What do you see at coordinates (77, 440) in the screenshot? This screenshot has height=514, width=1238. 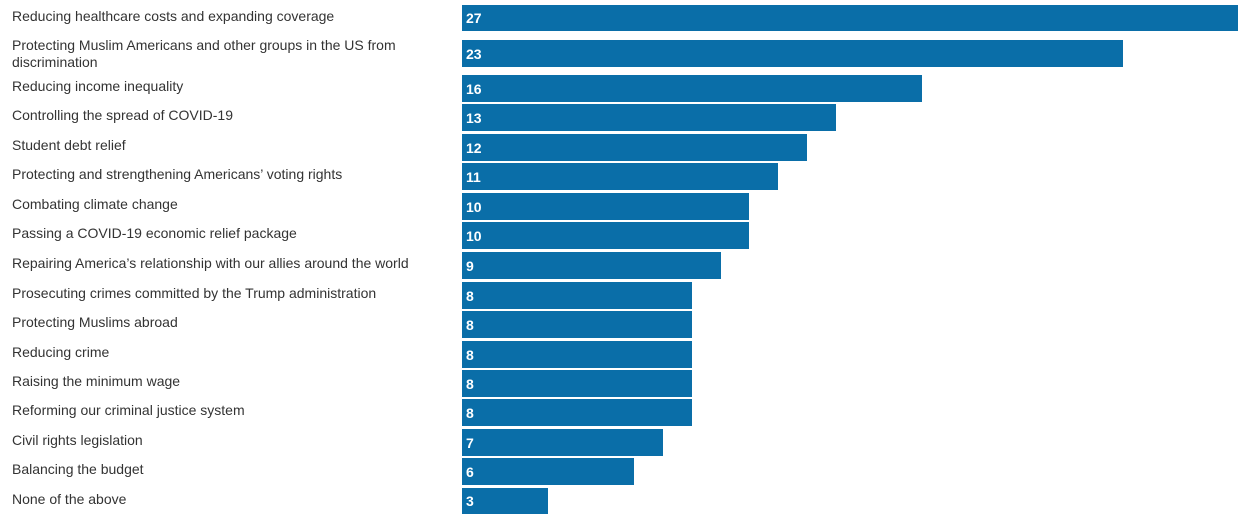 I see `category-label: Civil rights legislation` at bounding box center [77, 440].